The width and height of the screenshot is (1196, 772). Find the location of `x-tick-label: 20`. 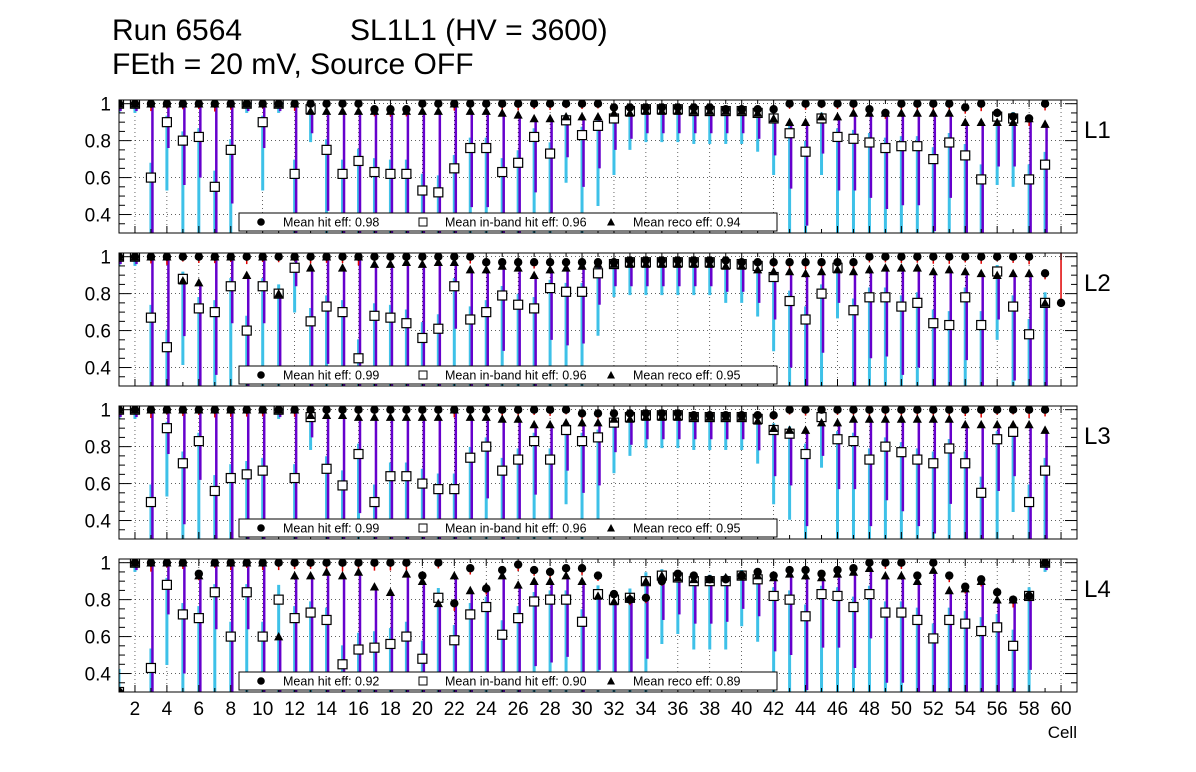

x-tick-label: 20 is located at coordinates (422, 709).